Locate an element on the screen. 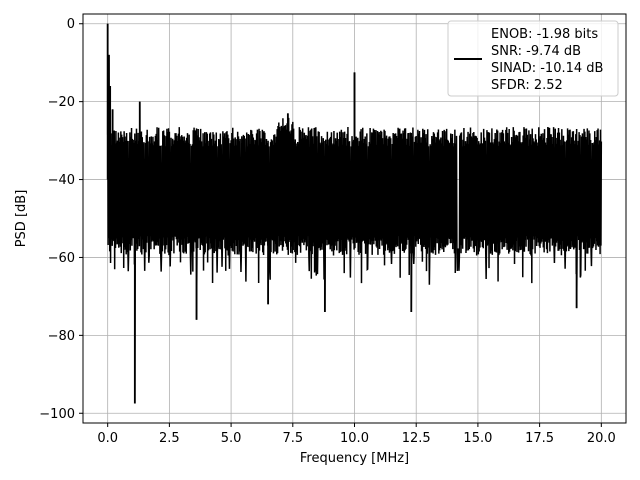 The height and width of the screenshot is (480, 640). legend-sinad: SINAD: -10.14 dB is located at coordinates (547, 68).